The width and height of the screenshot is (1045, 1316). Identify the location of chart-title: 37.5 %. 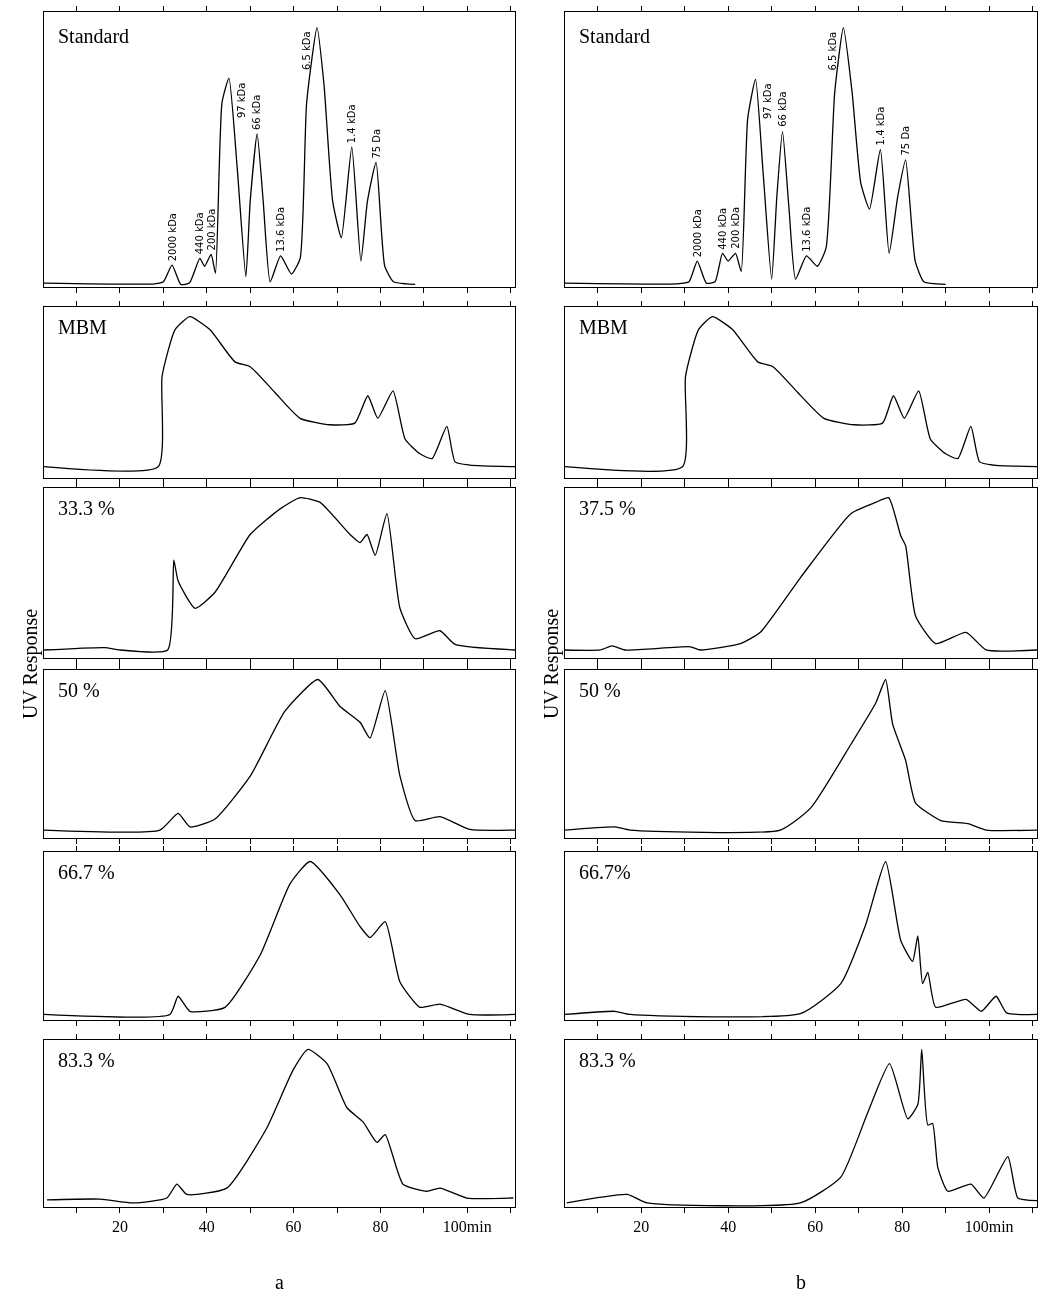
(607, 508).